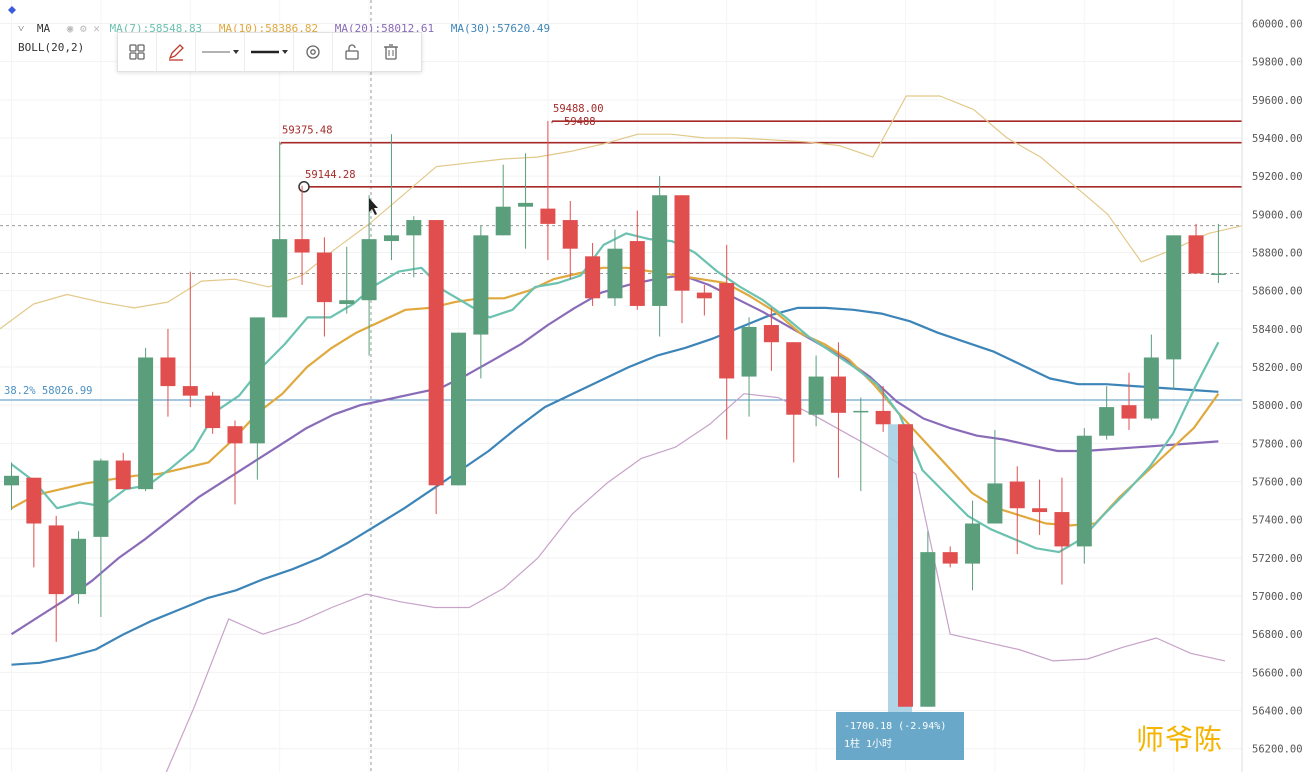 The width and height of the screenshot is (1305, 772). Describe the element at coordinates (12, 10) in the screenshot. I see `diamond-marker` at that location.